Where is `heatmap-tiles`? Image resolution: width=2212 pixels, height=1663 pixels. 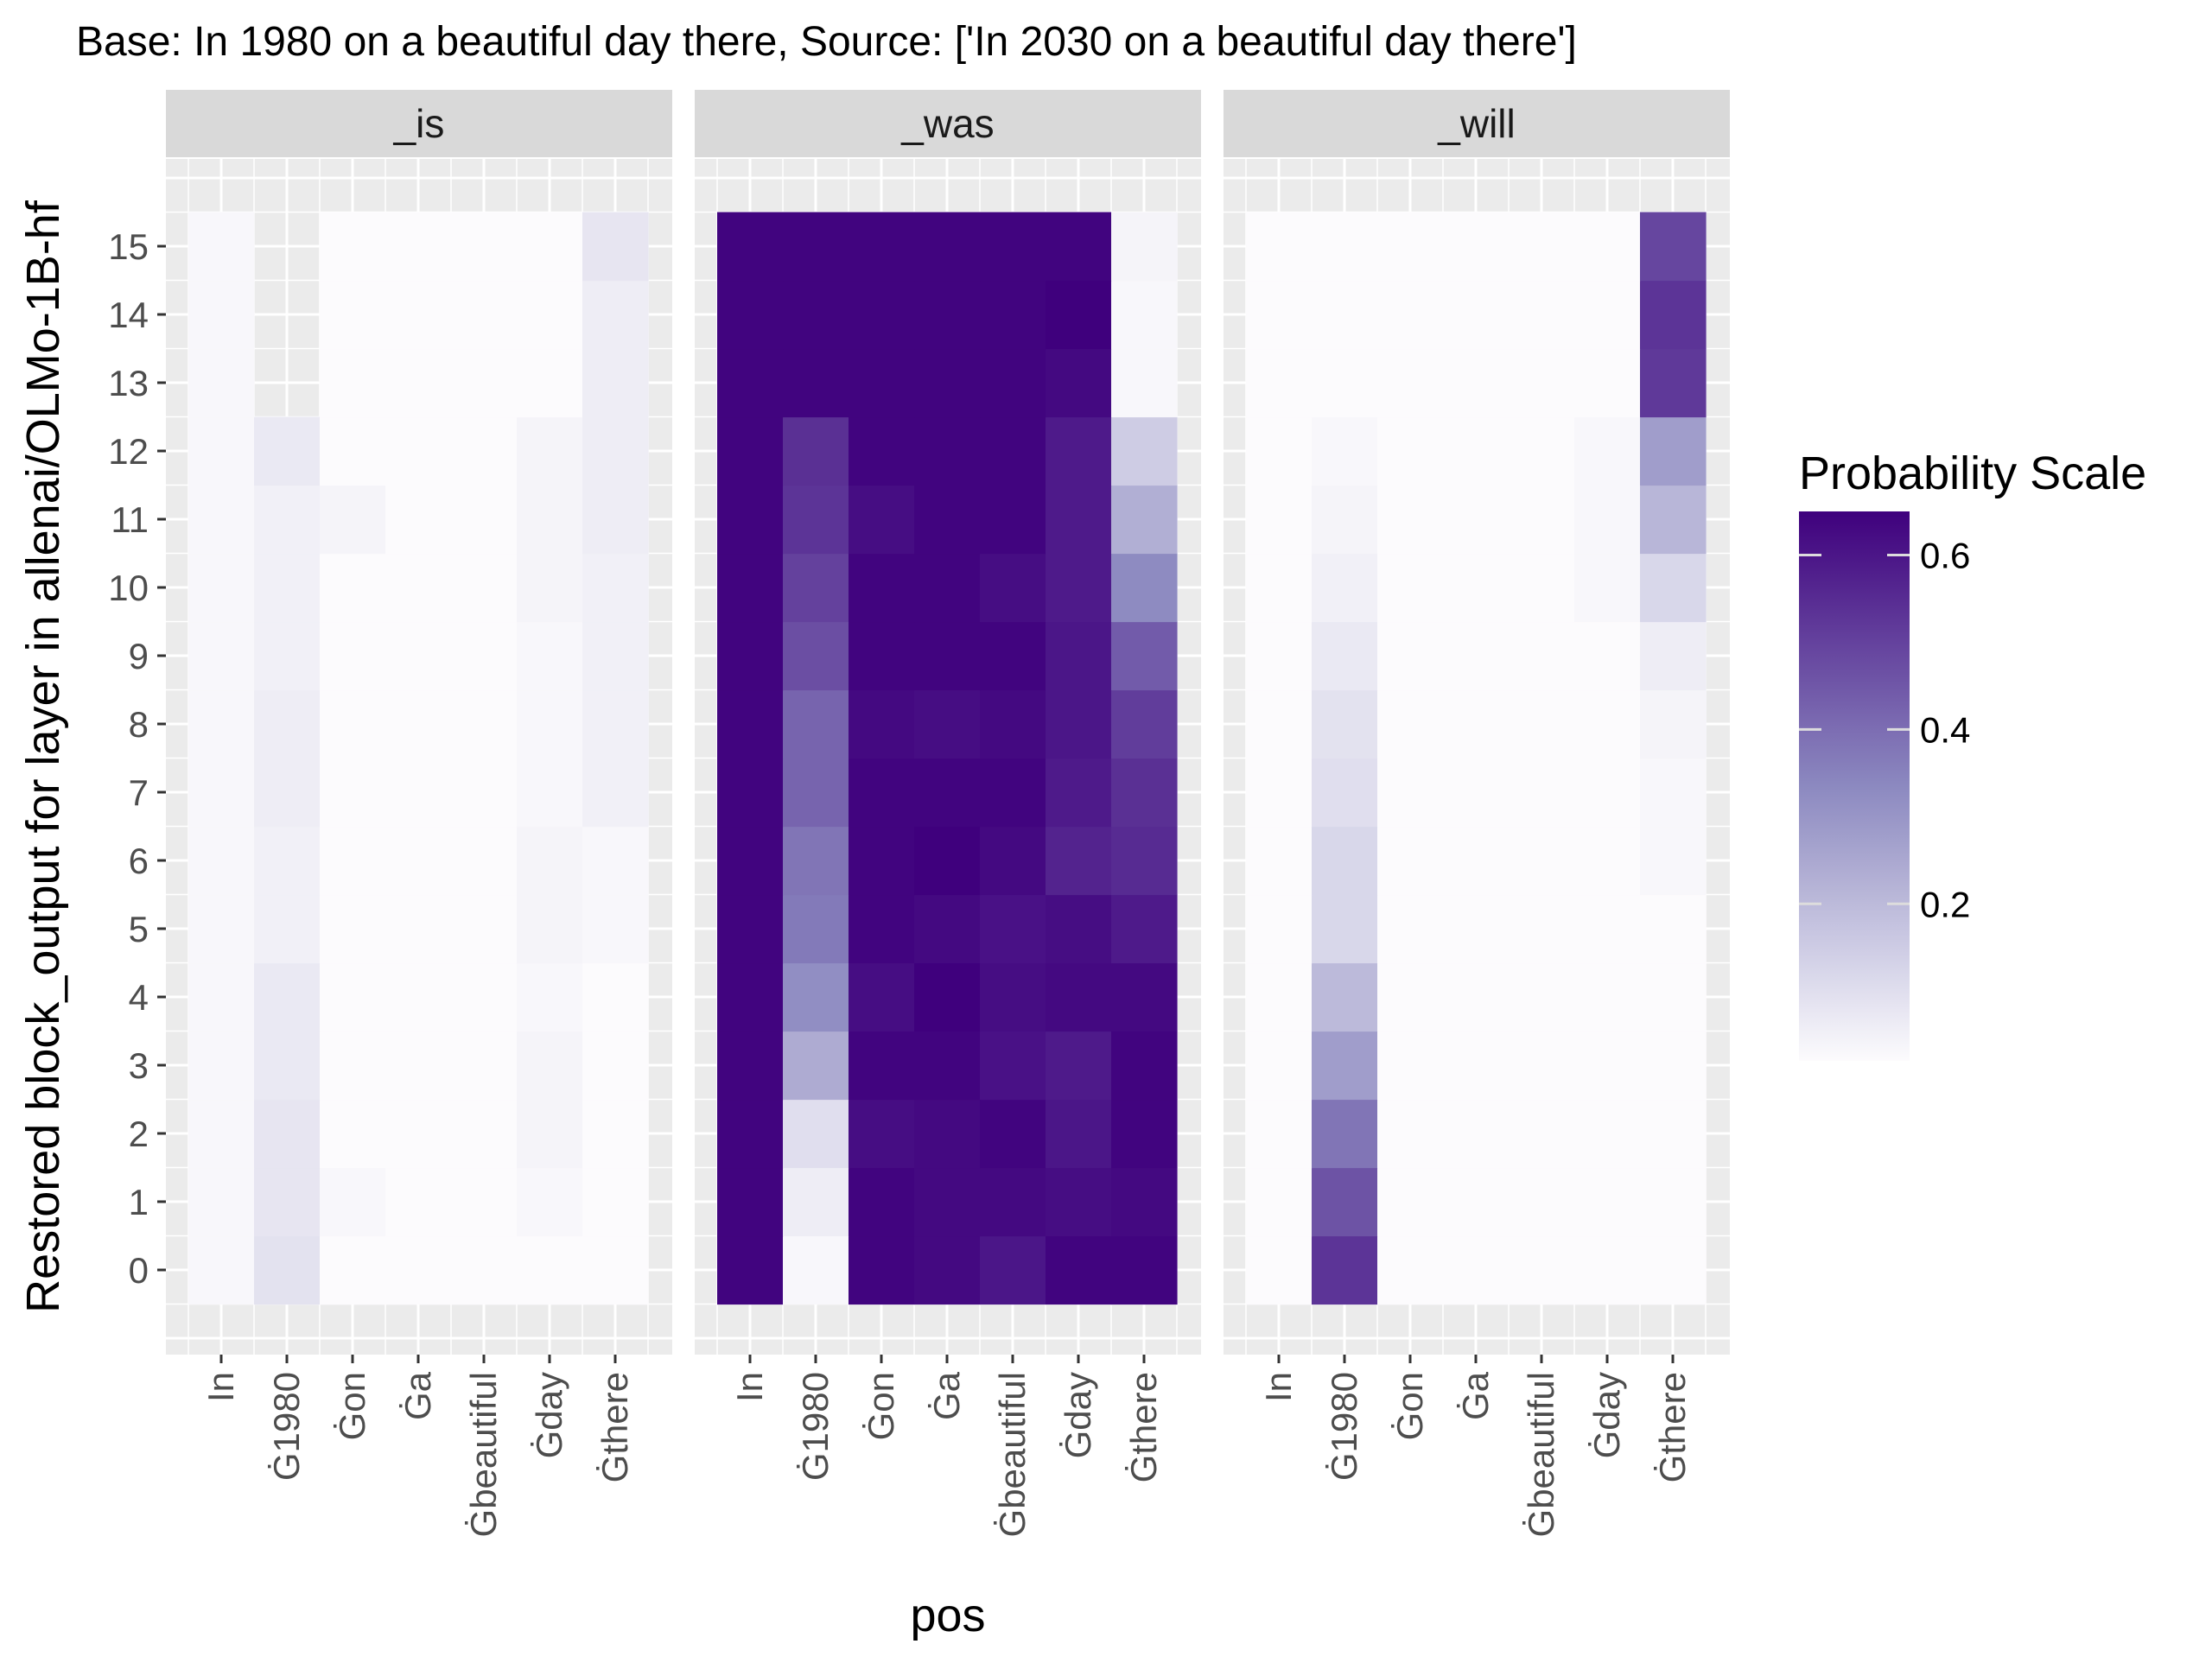
heatmap-tiles is located at coordinates (1476, 759).